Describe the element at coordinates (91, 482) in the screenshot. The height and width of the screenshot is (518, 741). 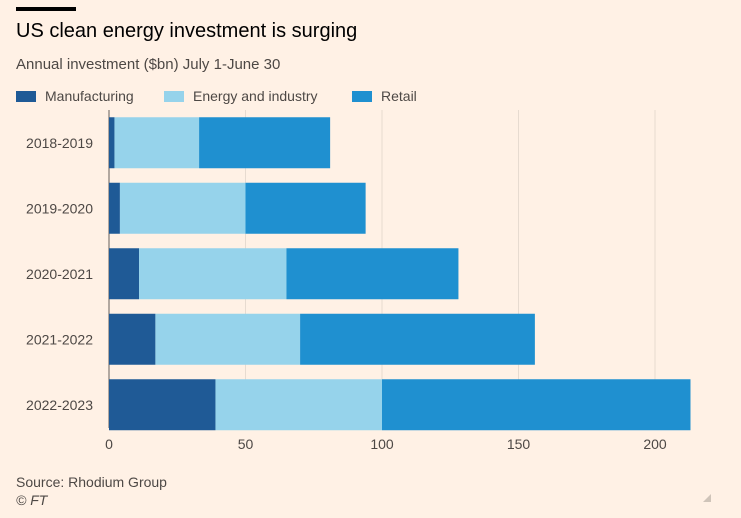
I see `source-note: Source: Rhodium Group` at that location.